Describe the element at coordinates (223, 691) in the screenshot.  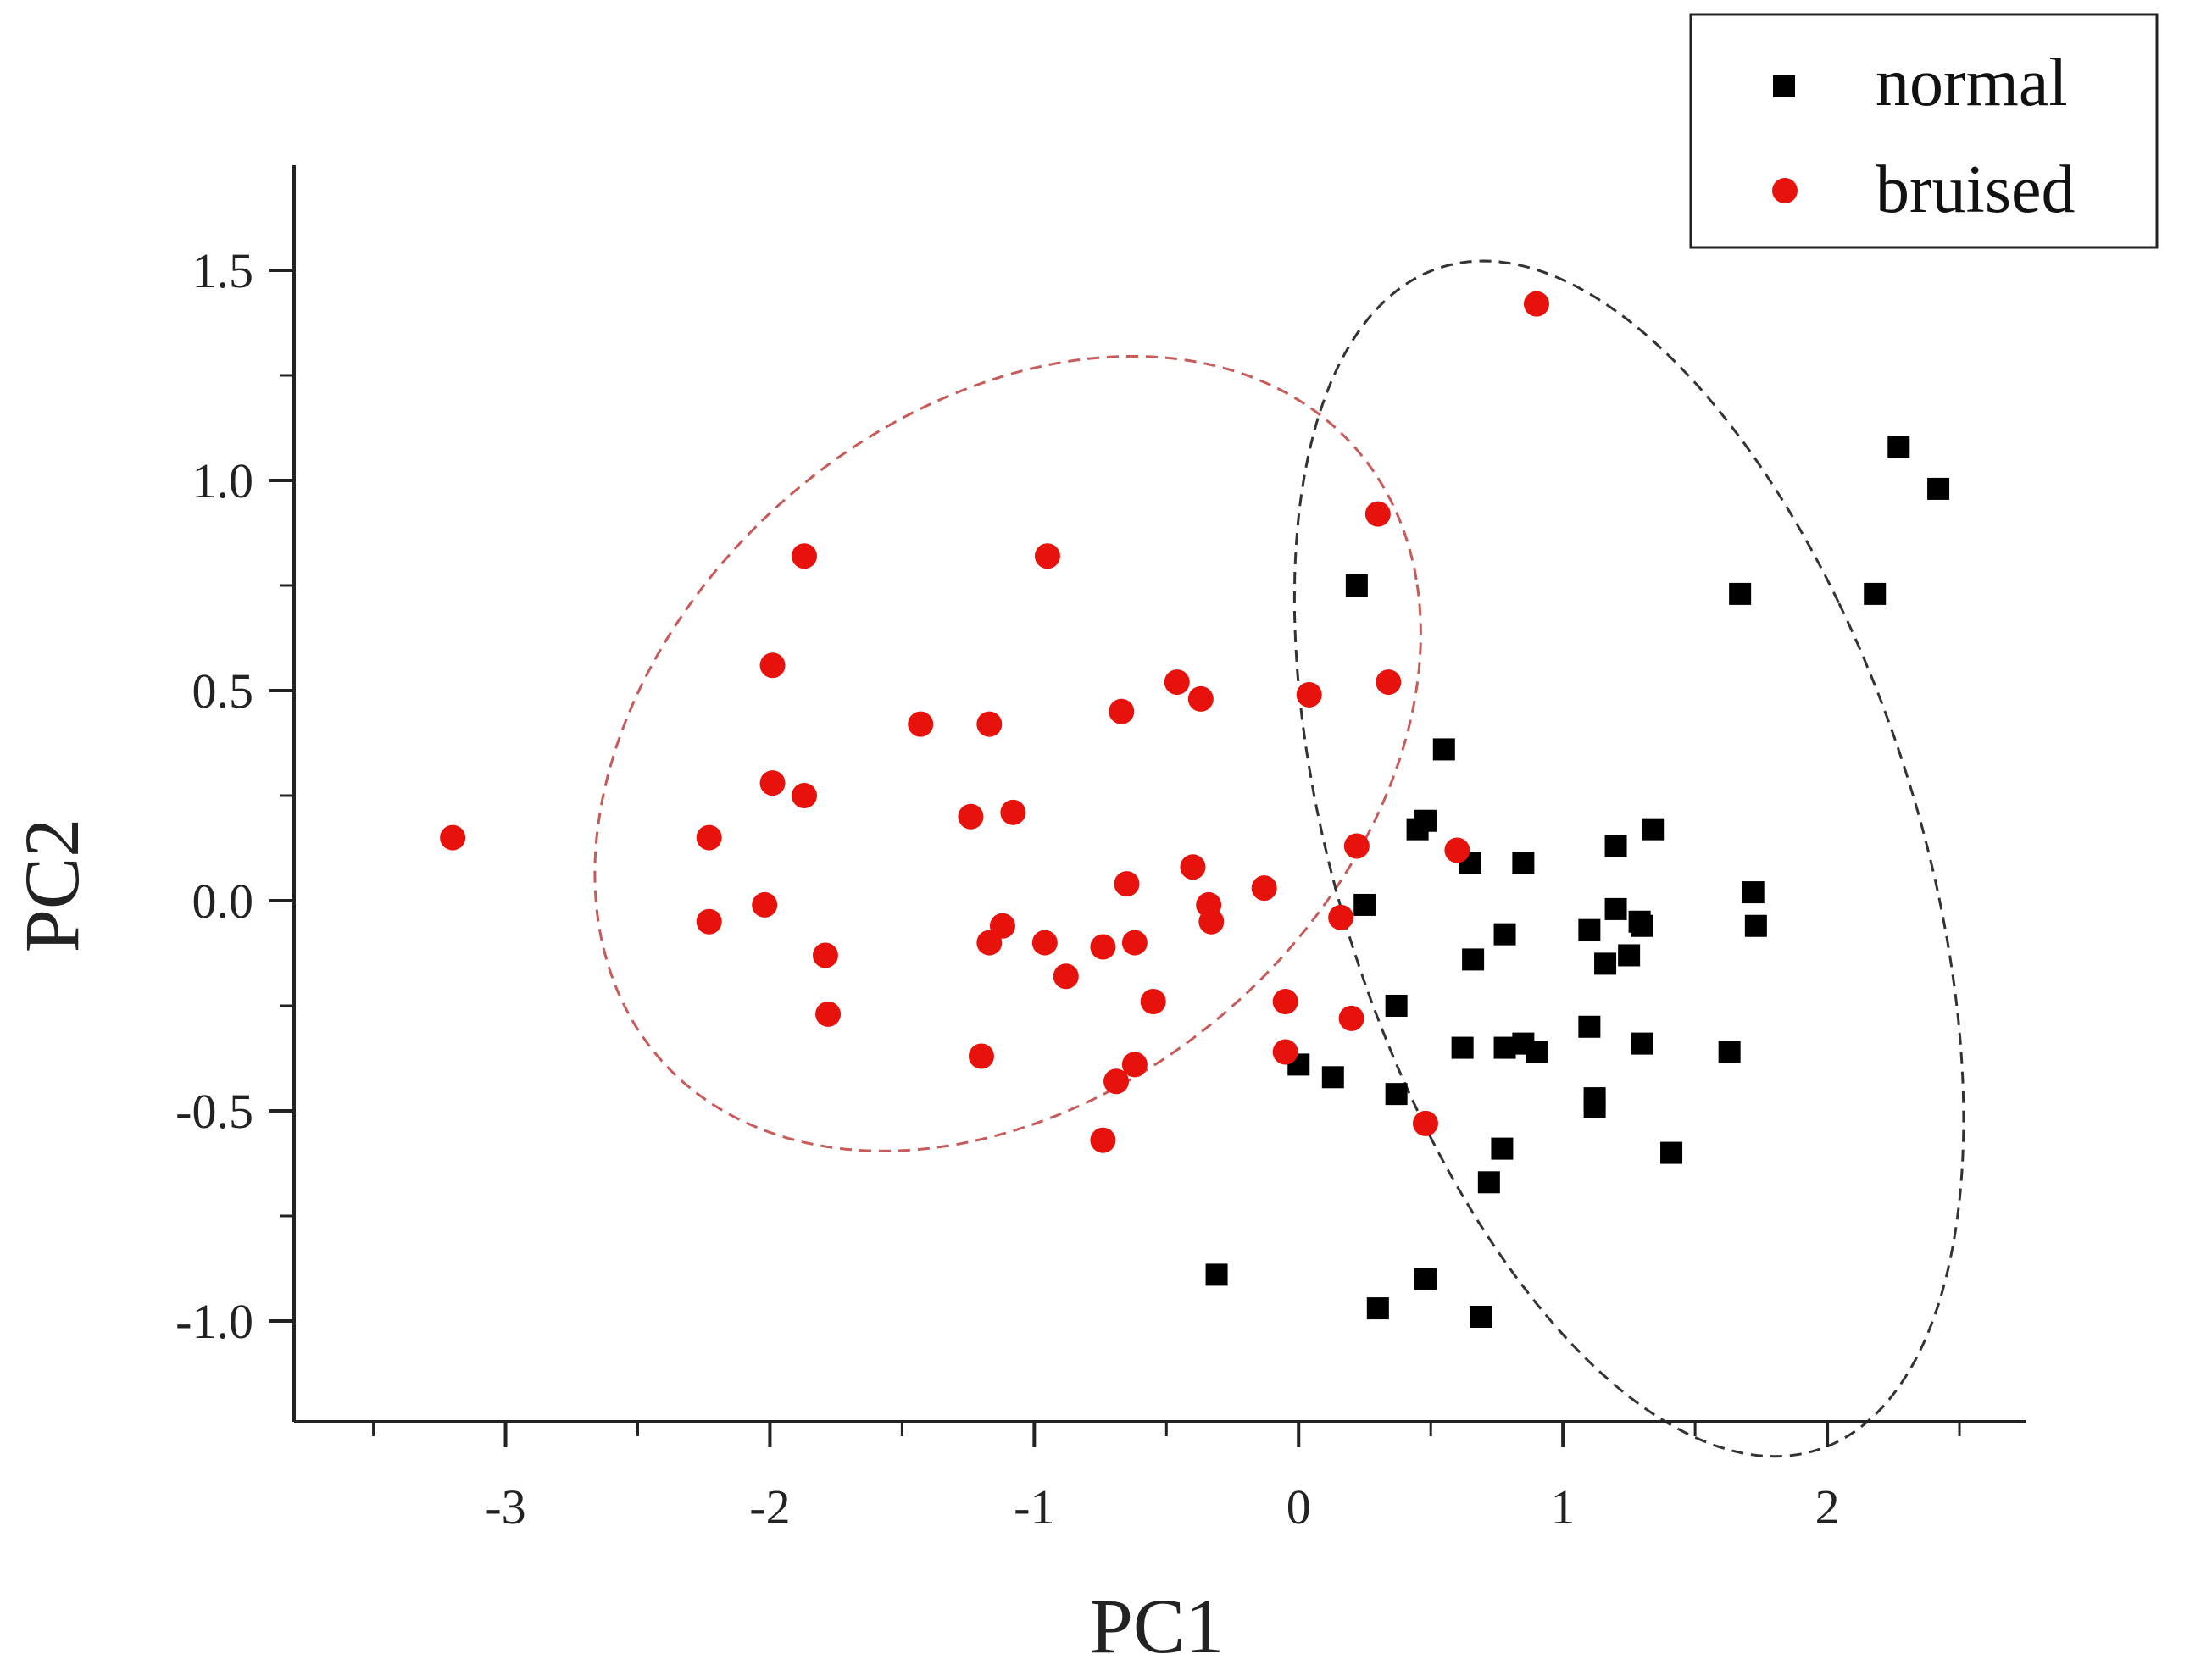
I see `y-tick-label: 0.5` at that location.